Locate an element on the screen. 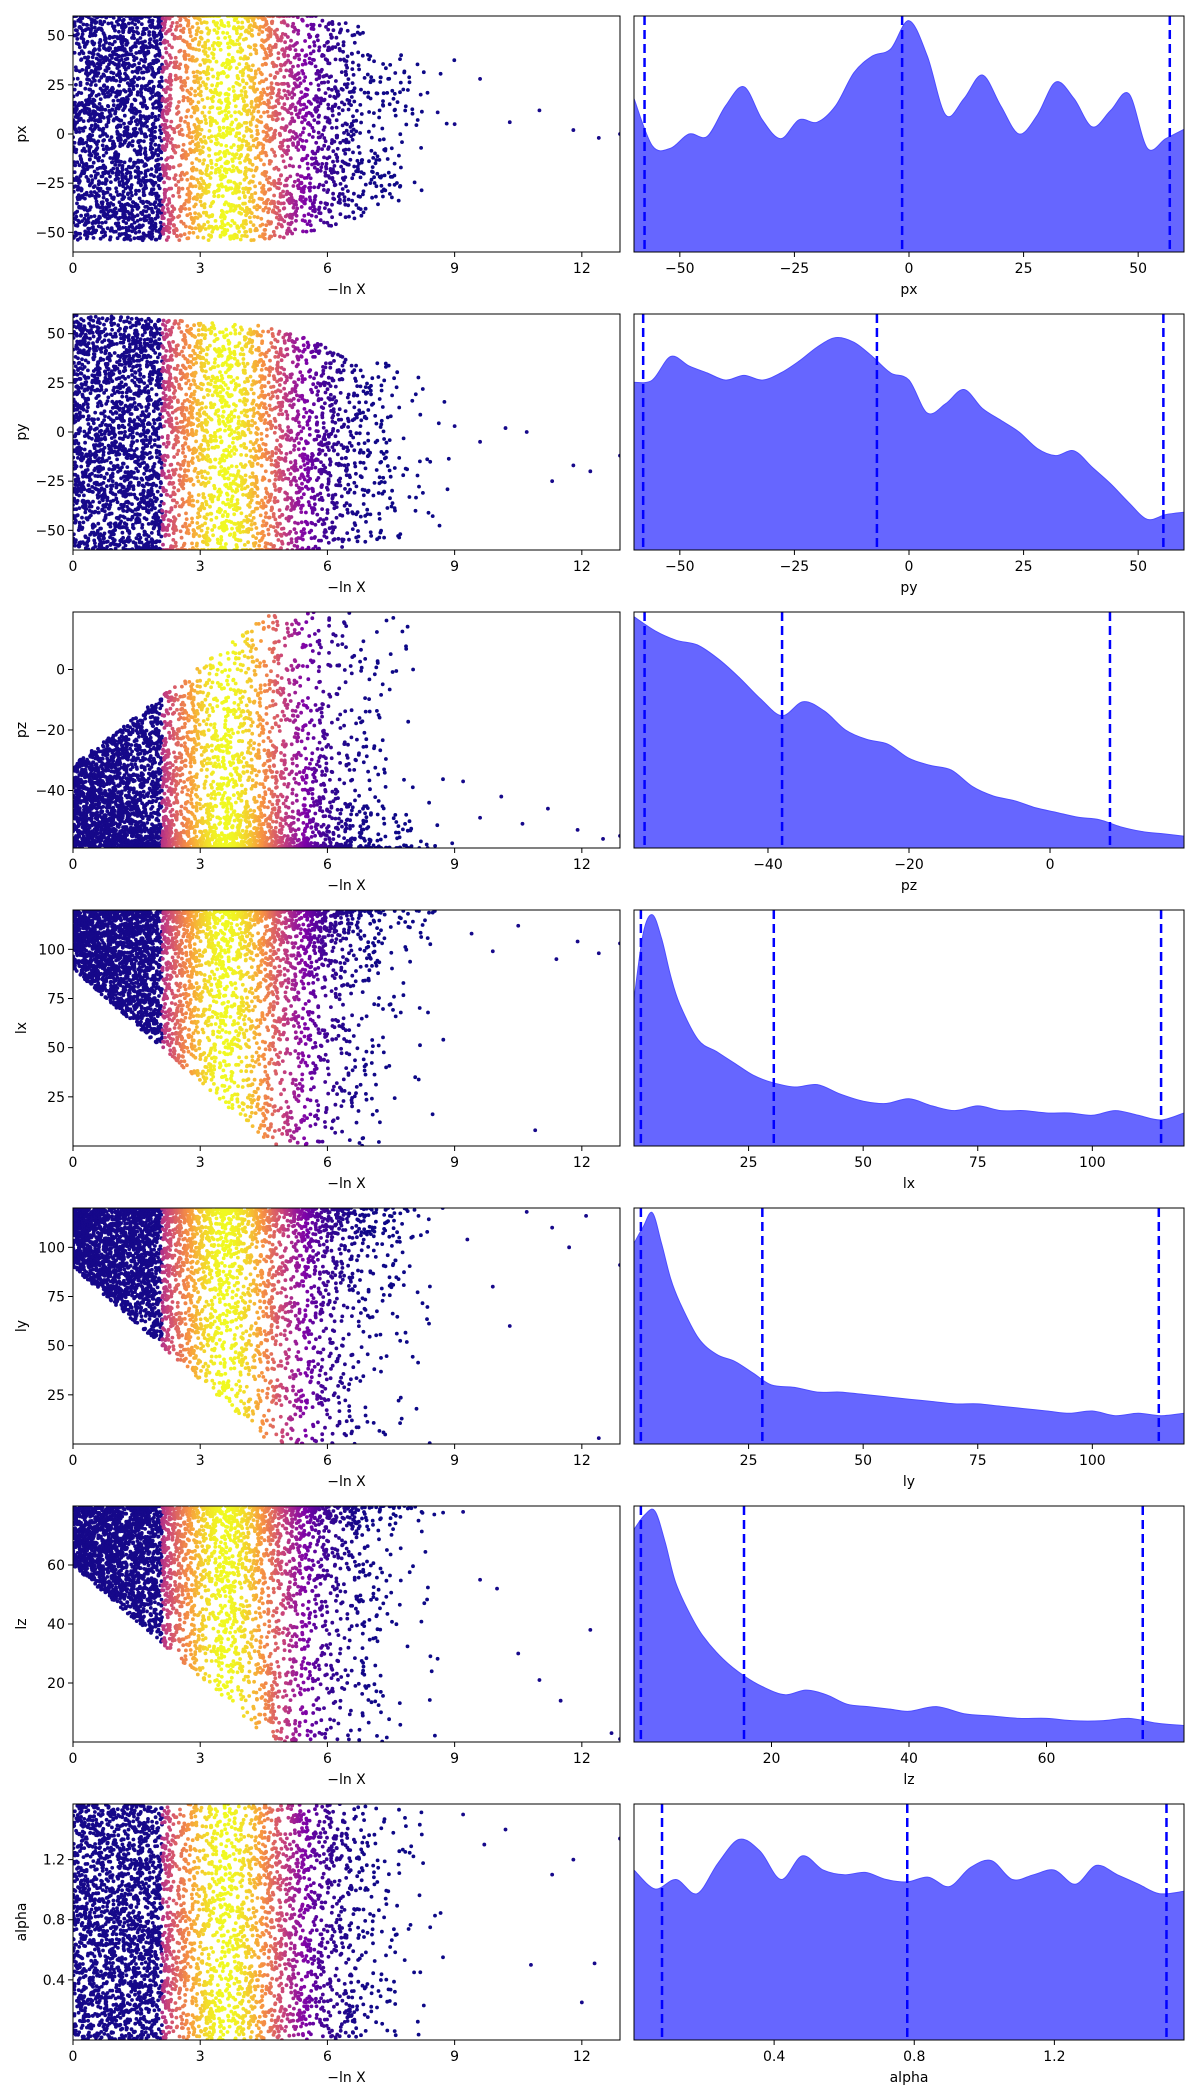  x-tick-label: 0 is located at coordinates (909, 269).